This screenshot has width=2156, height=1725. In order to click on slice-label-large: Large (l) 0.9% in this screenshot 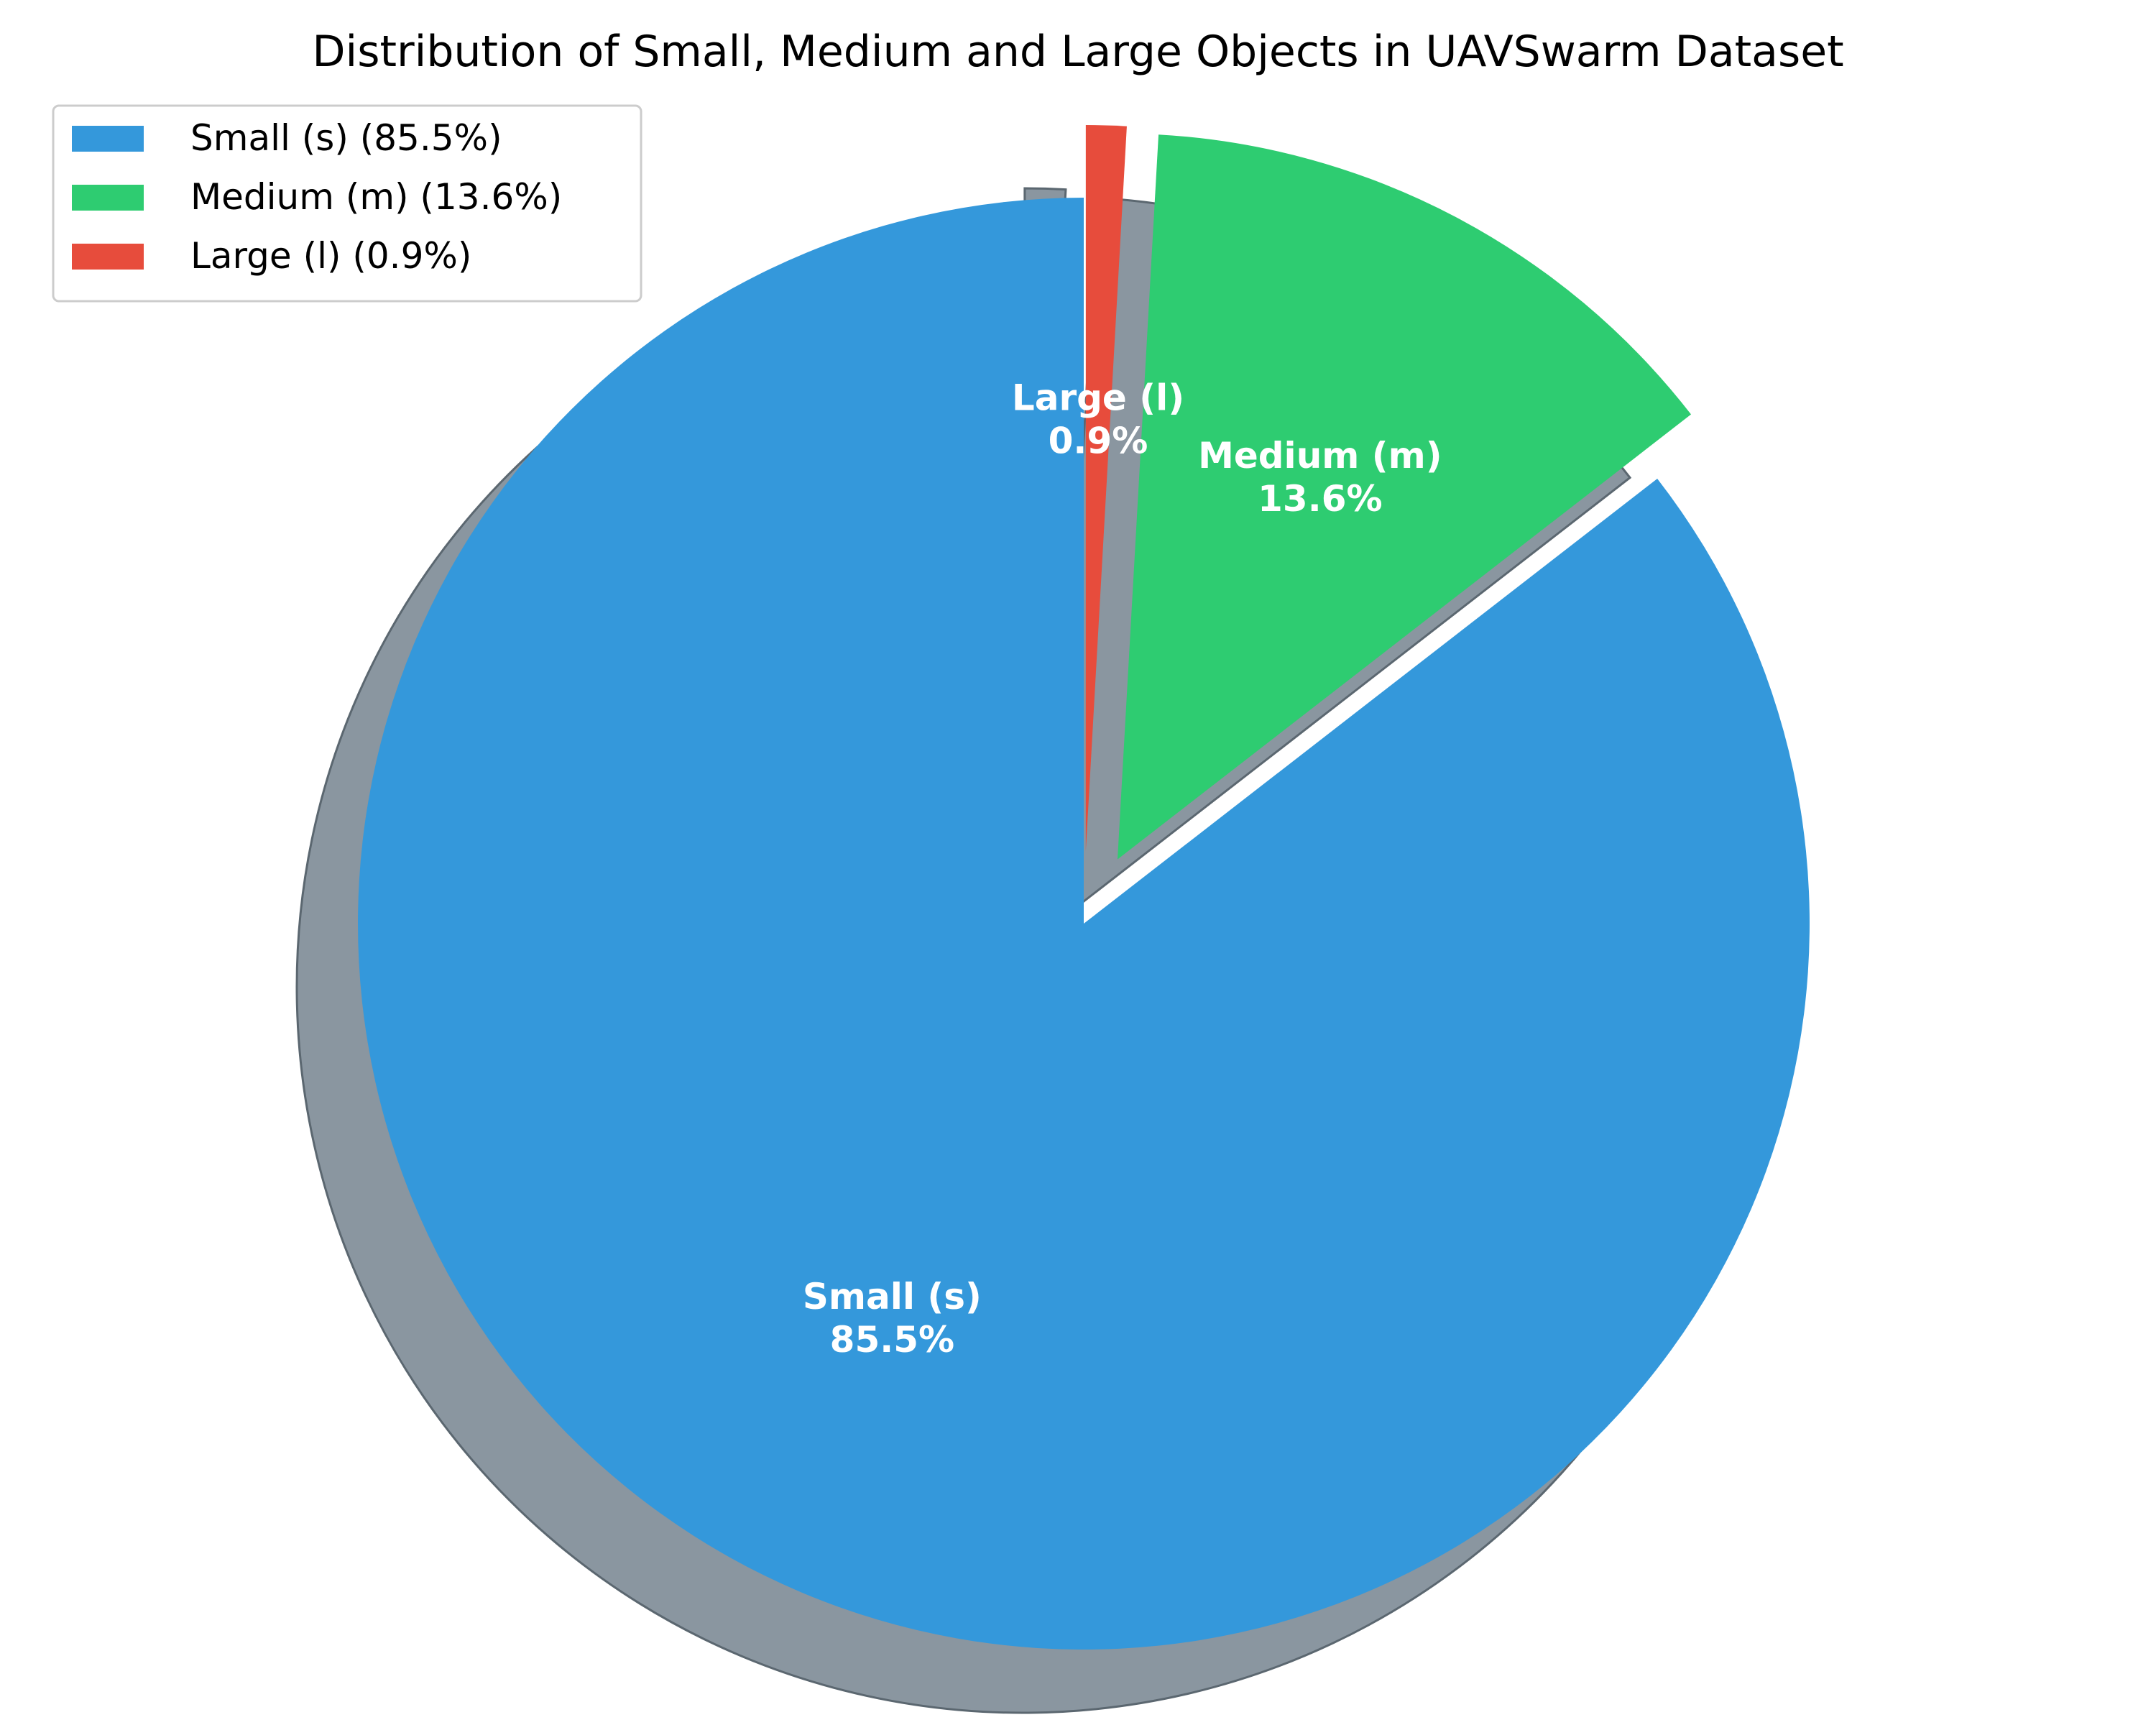, I will do `click(1098, 419)`.